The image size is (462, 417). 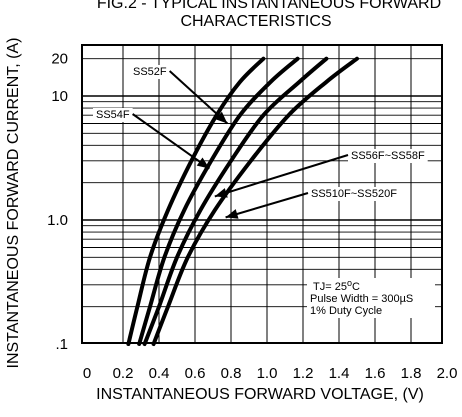 What do you see at coordinates (361, 299) in the screenshot?
I see `annotation-line-2: Pulse Width = 300µS` at bounding box center [361, 299].